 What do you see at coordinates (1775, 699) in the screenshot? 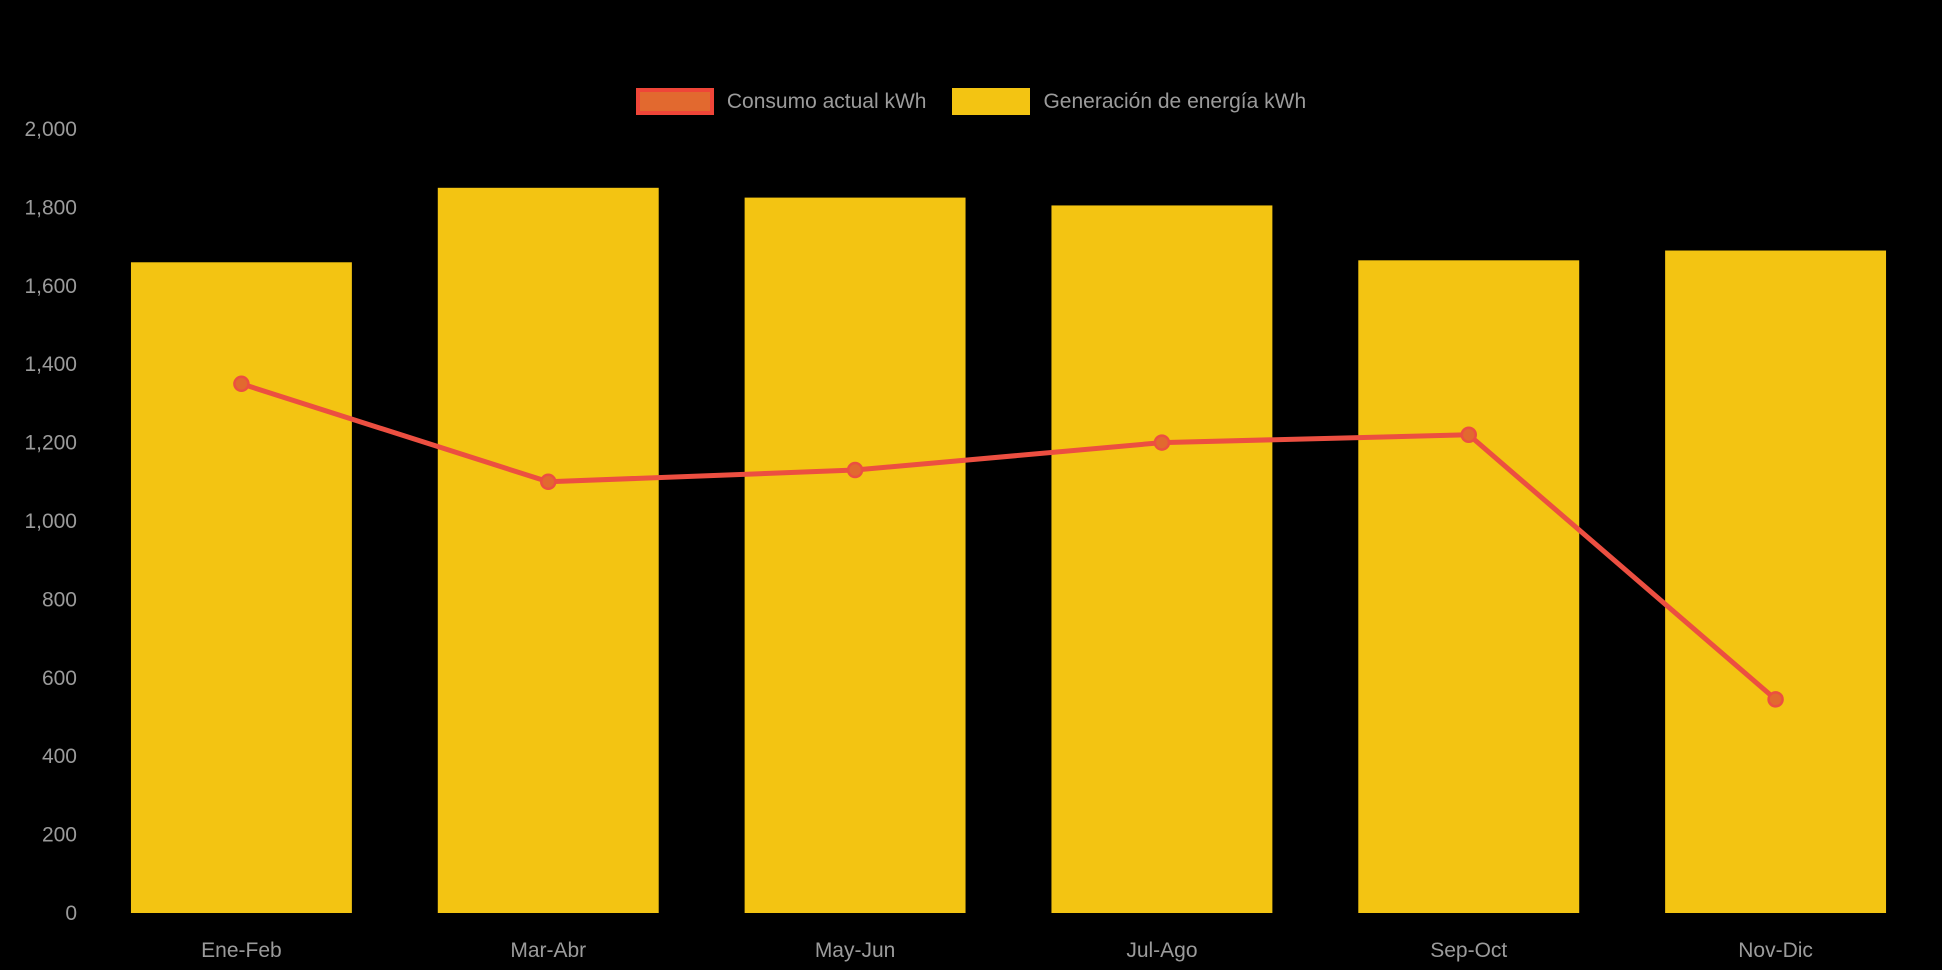
I see `point-Nov-Dic` at bounding box center [1775, 699].